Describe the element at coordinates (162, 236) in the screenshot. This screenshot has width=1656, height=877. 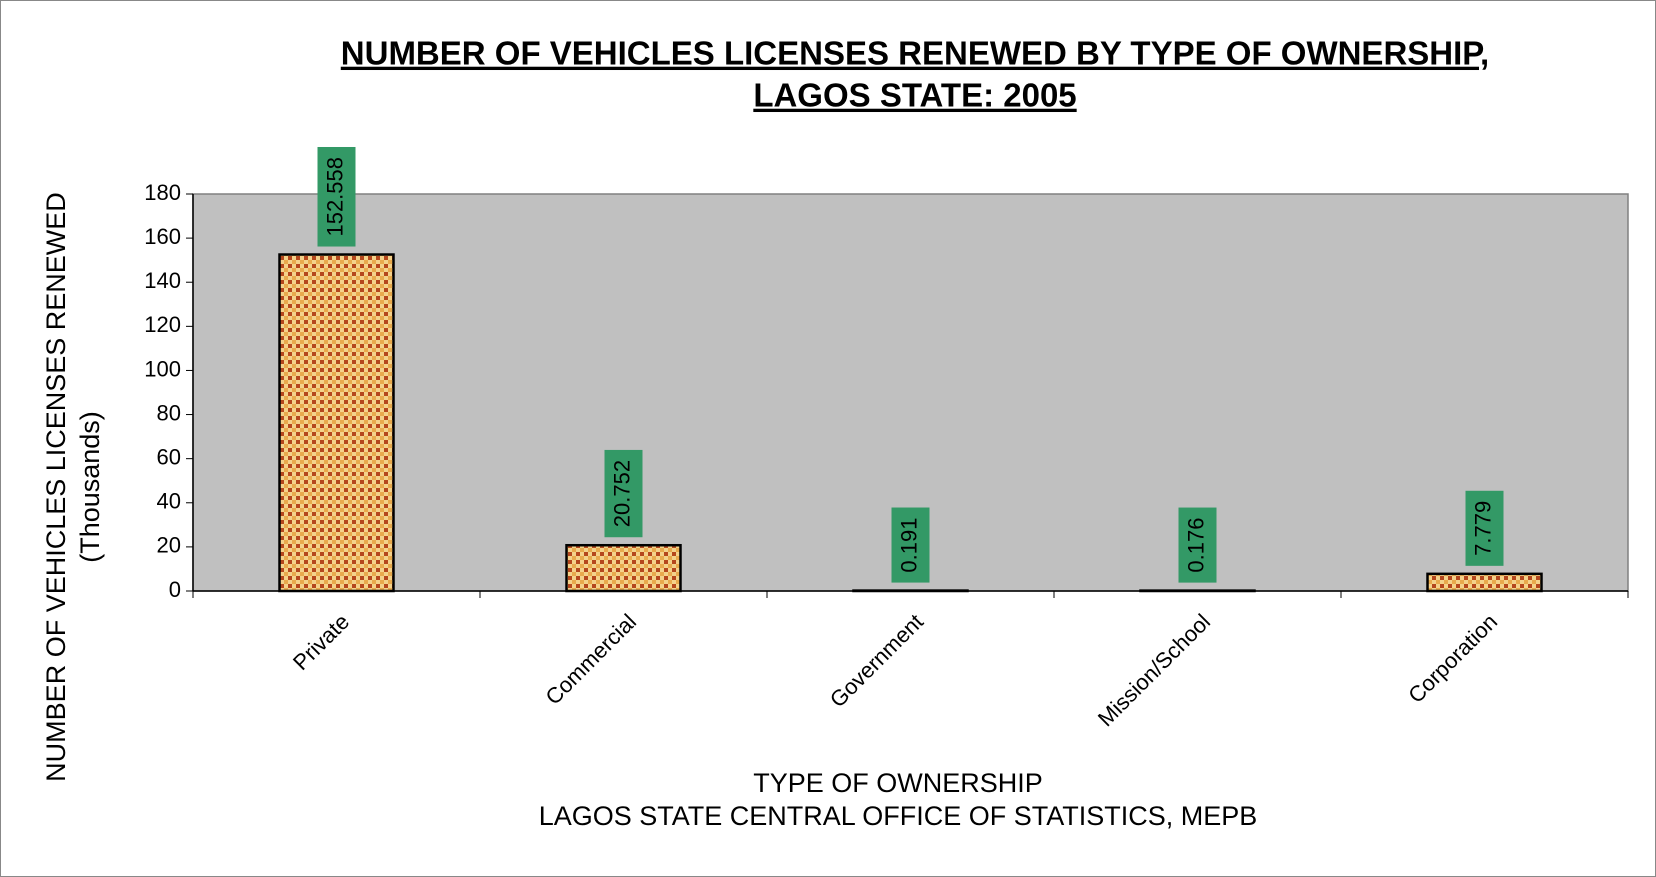
I see `y-tick-label: 160` at that location.